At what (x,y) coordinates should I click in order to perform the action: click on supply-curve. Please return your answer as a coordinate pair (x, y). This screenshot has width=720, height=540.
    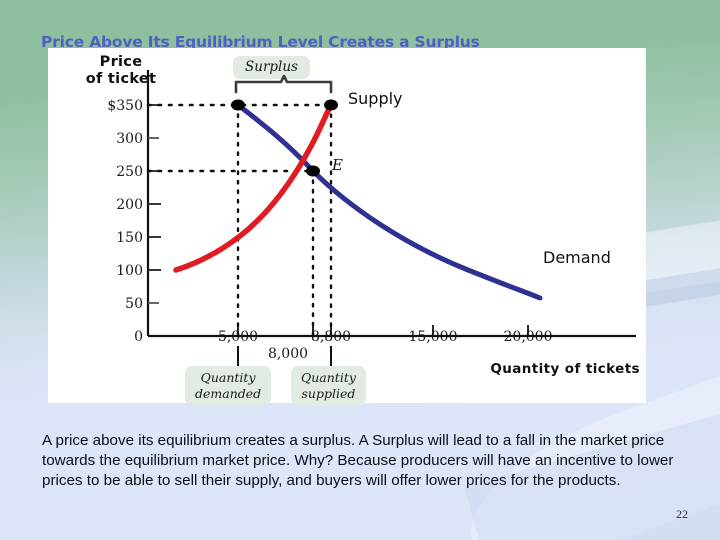
    Looking at the image, I should click on (253, 187).